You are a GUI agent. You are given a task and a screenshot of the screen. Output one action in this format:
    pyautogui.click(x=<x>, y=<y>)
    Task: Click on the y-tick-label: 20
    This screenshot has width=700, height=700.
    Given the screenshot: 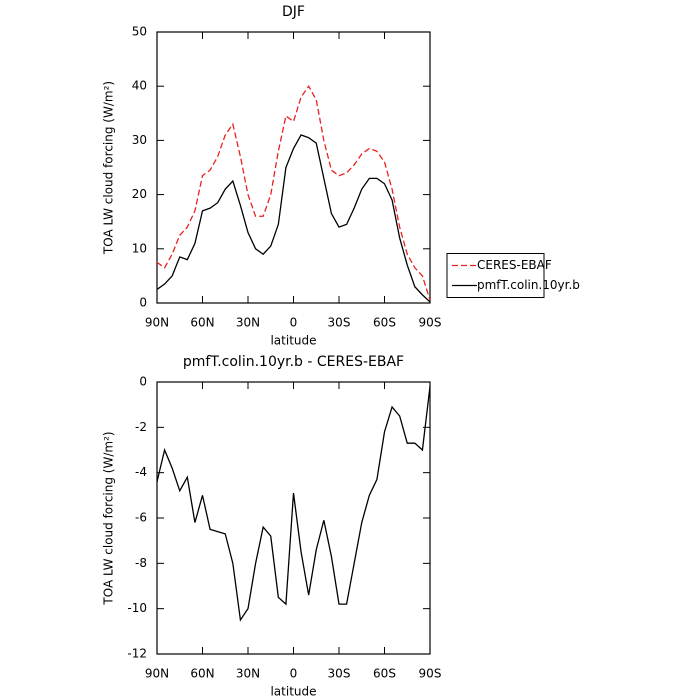 What is the action you would take?
    pyautogui.click(x=139, y=194)
    